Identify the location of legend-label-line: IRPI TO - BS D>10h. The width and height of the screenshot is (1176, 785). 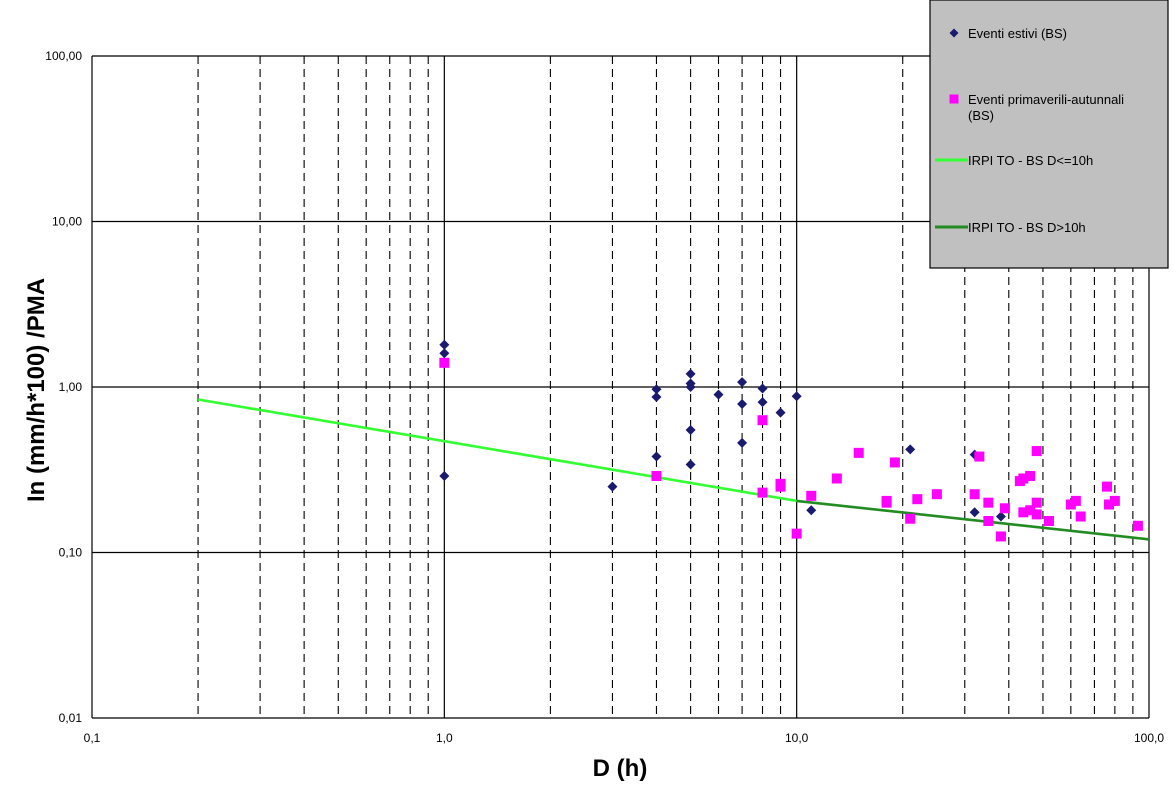
(1027, 227).